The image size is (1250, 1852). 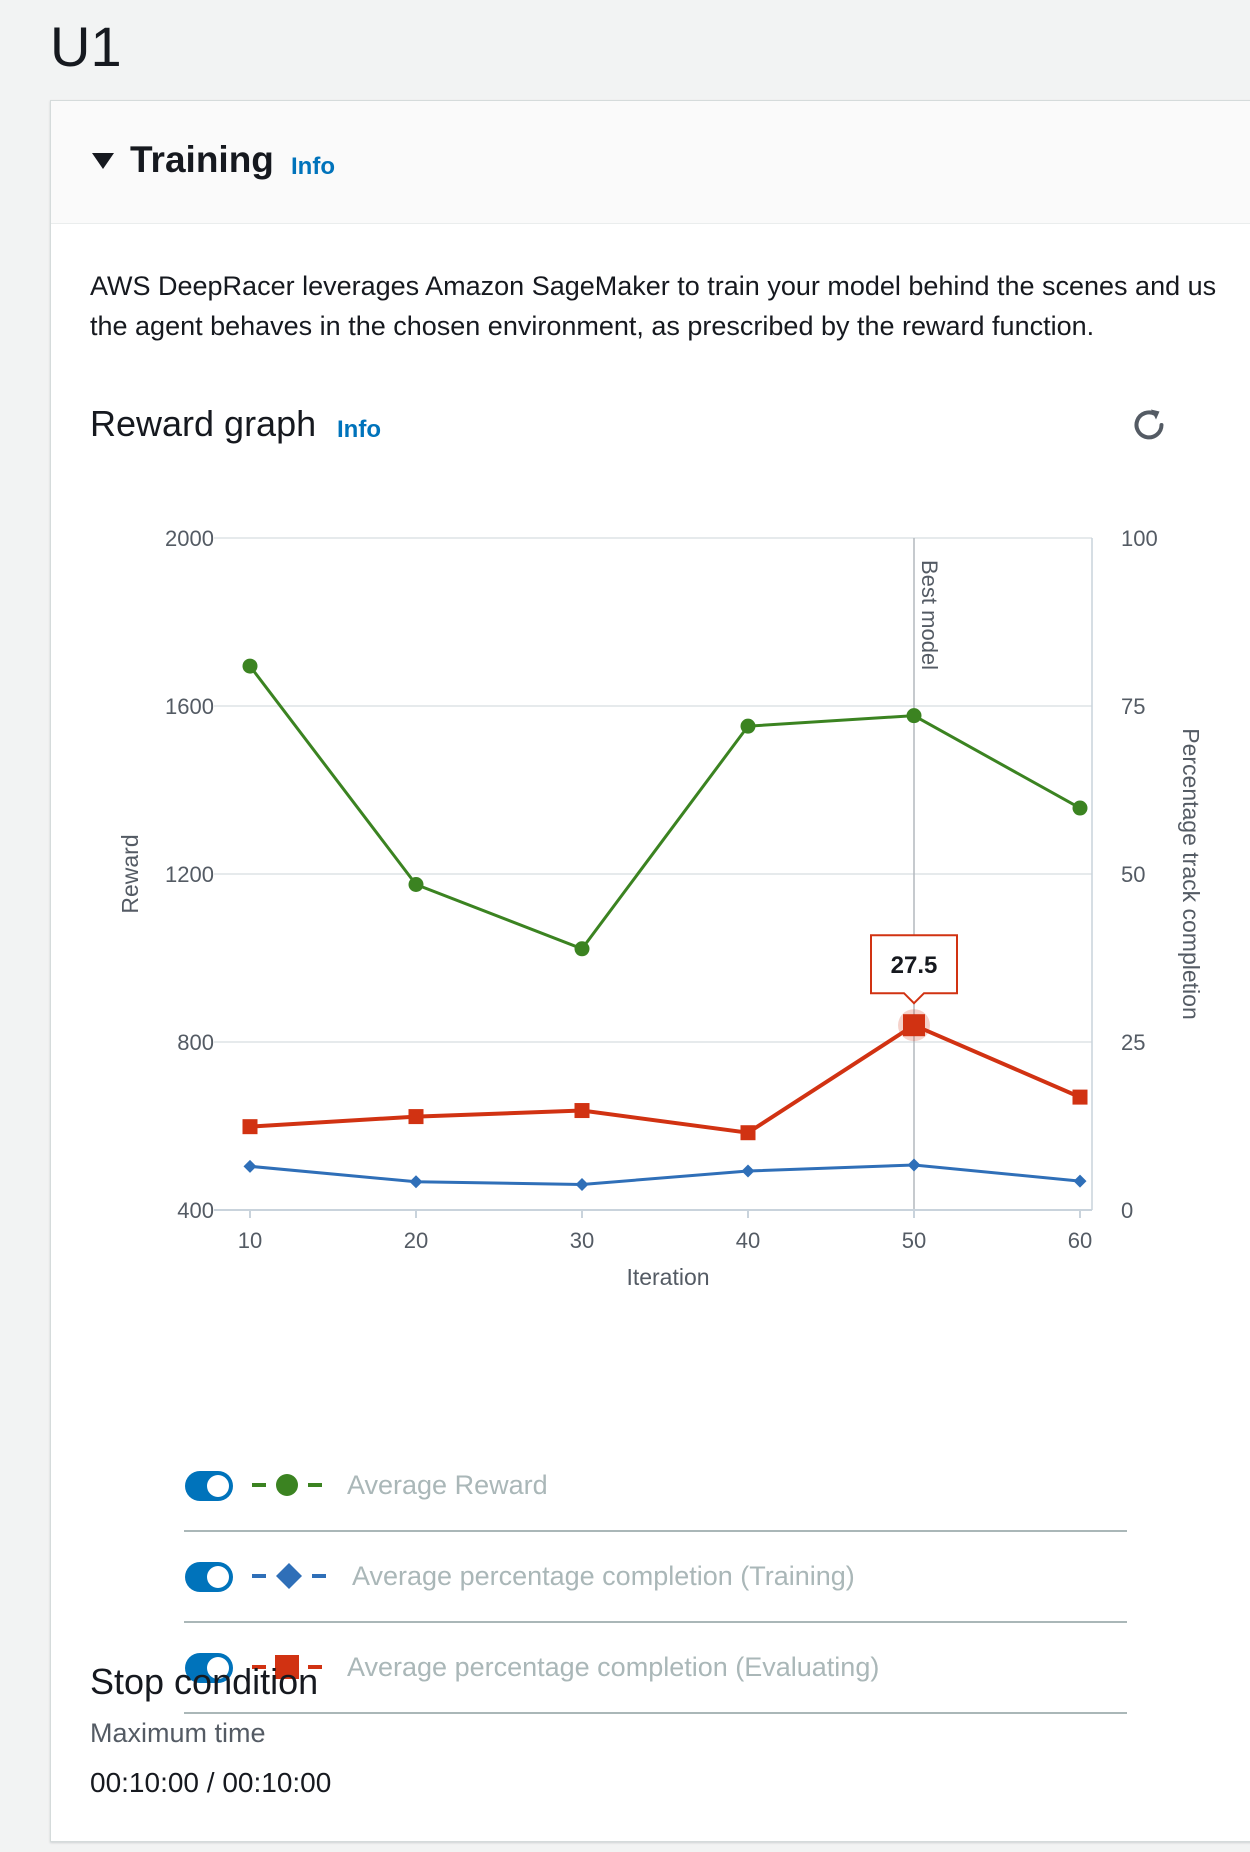 I want to click on page-title: U1, so click(x=86, y=46).